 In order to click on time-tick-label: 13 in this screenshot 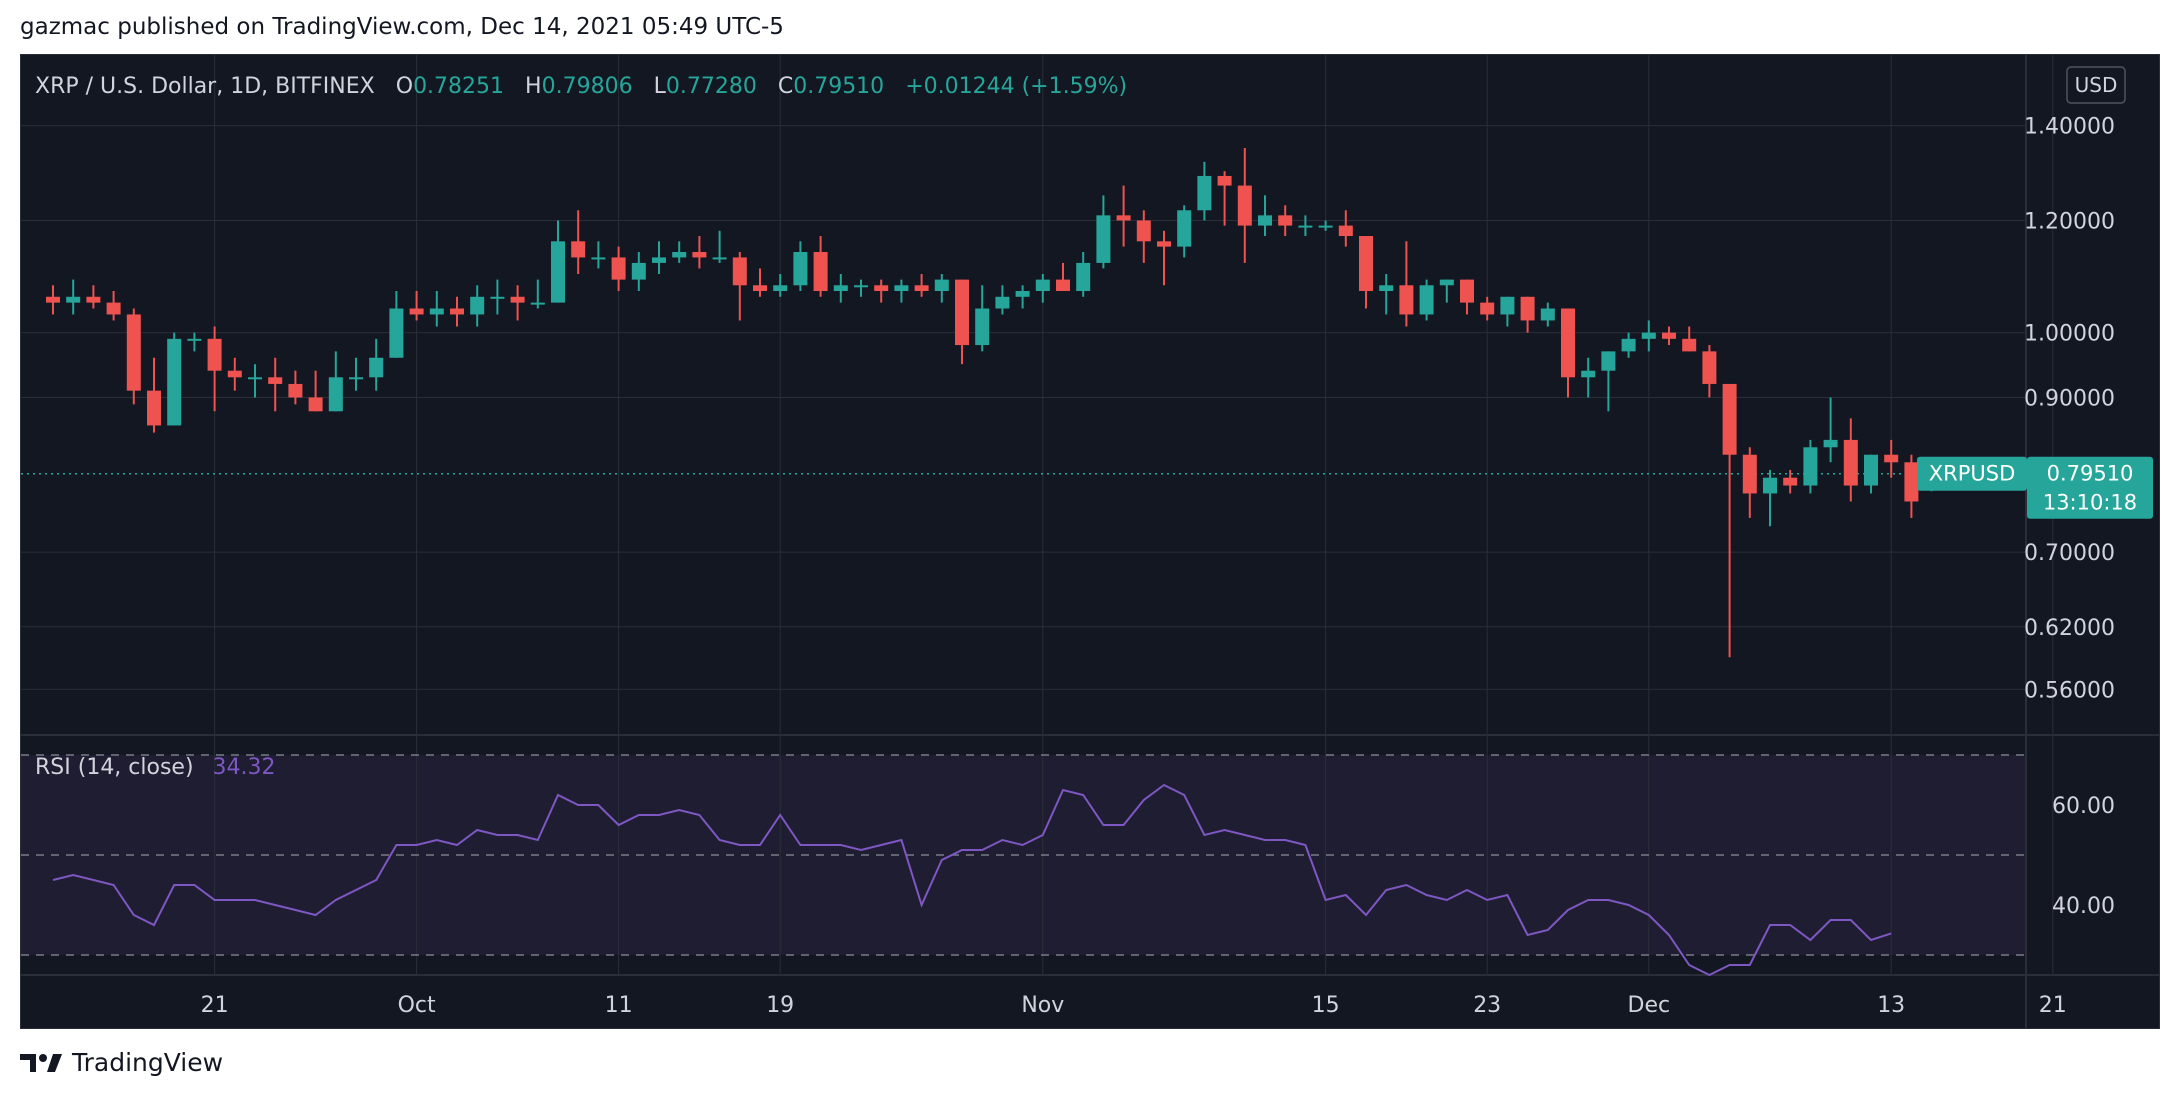, I will do `click(1891, 1005)`.